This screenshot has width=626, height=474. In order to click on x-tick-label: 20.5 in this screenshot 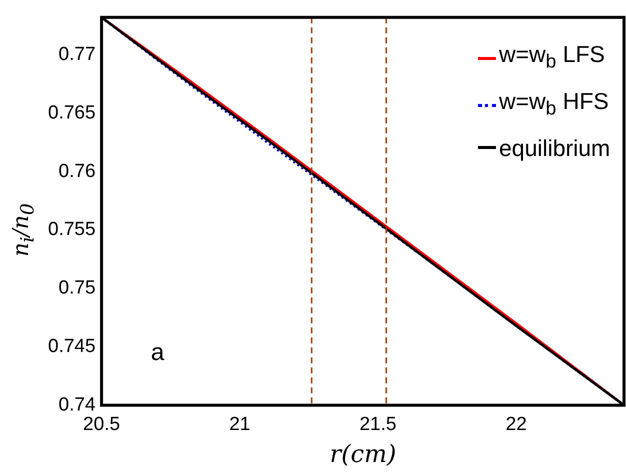, I will do `click(101, 424)`.